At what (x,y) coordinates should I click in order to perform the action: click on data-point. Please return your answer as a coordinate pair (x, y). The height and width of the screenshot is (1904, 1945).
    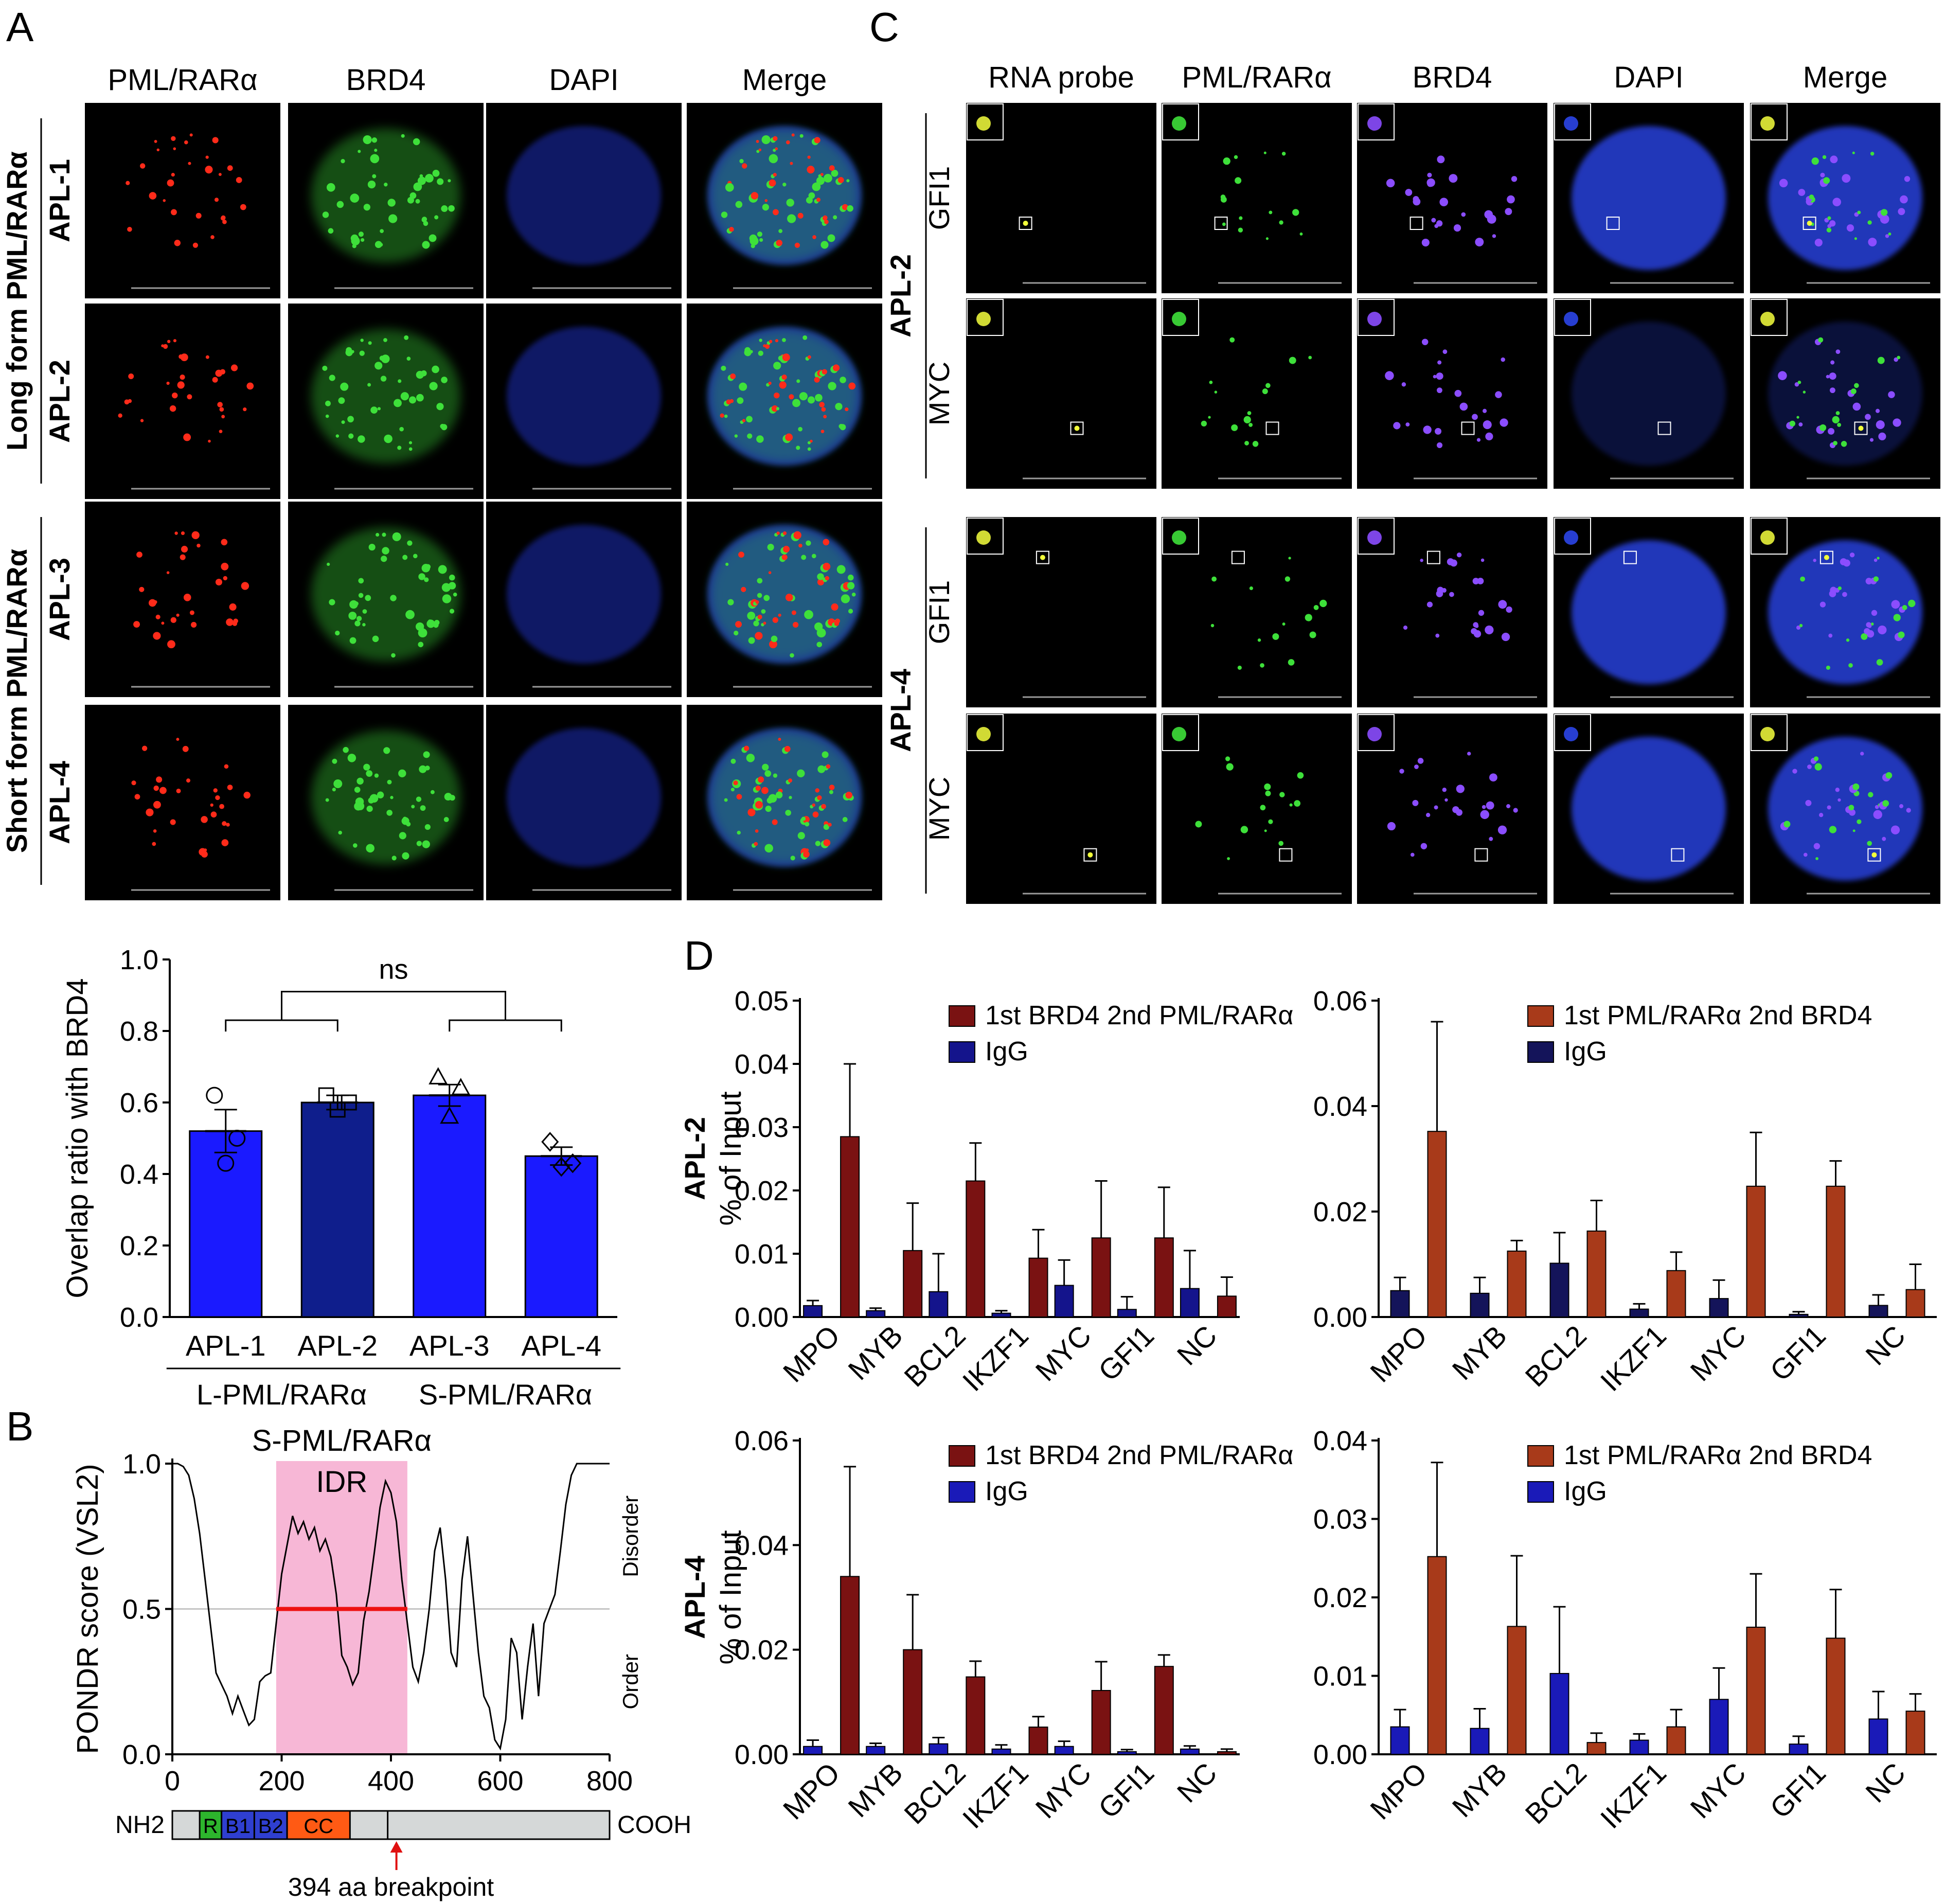
    Looking at the image, I should click on (326, 1095).